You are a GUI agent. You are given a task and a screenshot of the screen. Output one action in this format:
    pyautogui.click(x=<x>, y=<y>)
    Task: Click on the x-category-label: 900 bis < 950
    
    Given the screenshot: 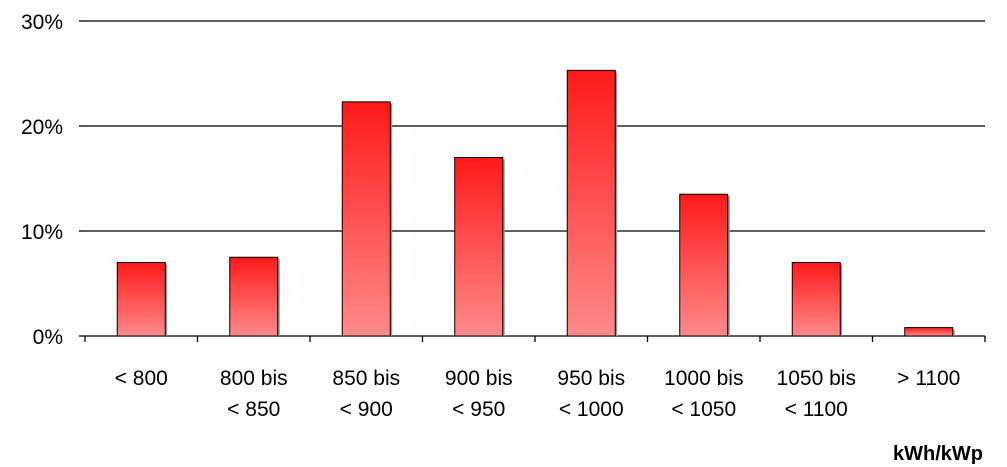 What is the action you would take?
    pyautogui.click(x=479, y=394)
    